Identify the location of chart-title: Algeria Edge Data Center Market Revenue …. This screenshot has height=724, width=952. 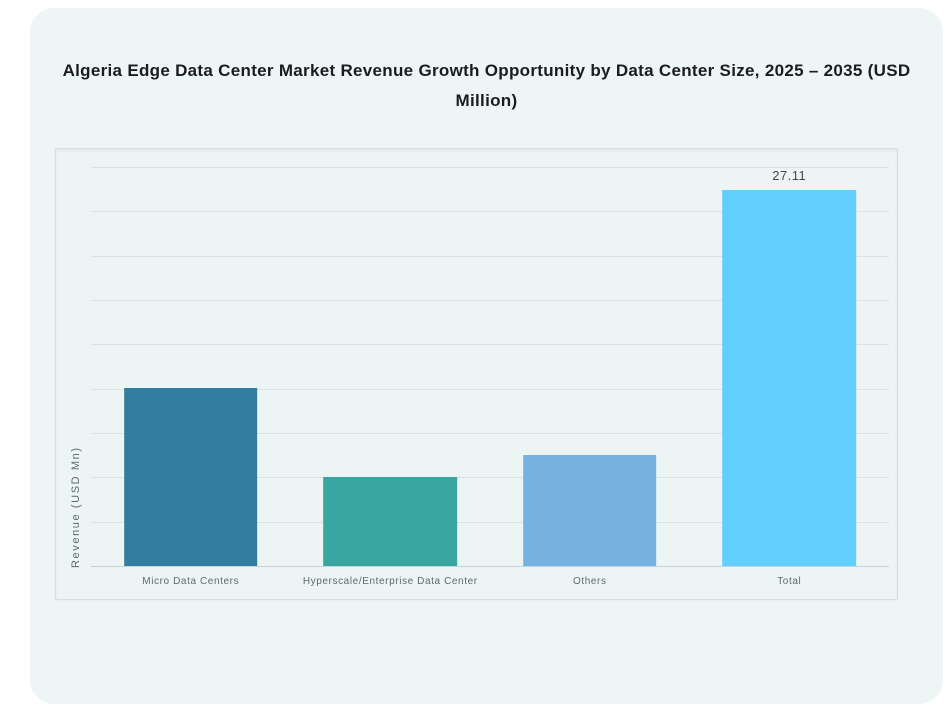
(486, 85).